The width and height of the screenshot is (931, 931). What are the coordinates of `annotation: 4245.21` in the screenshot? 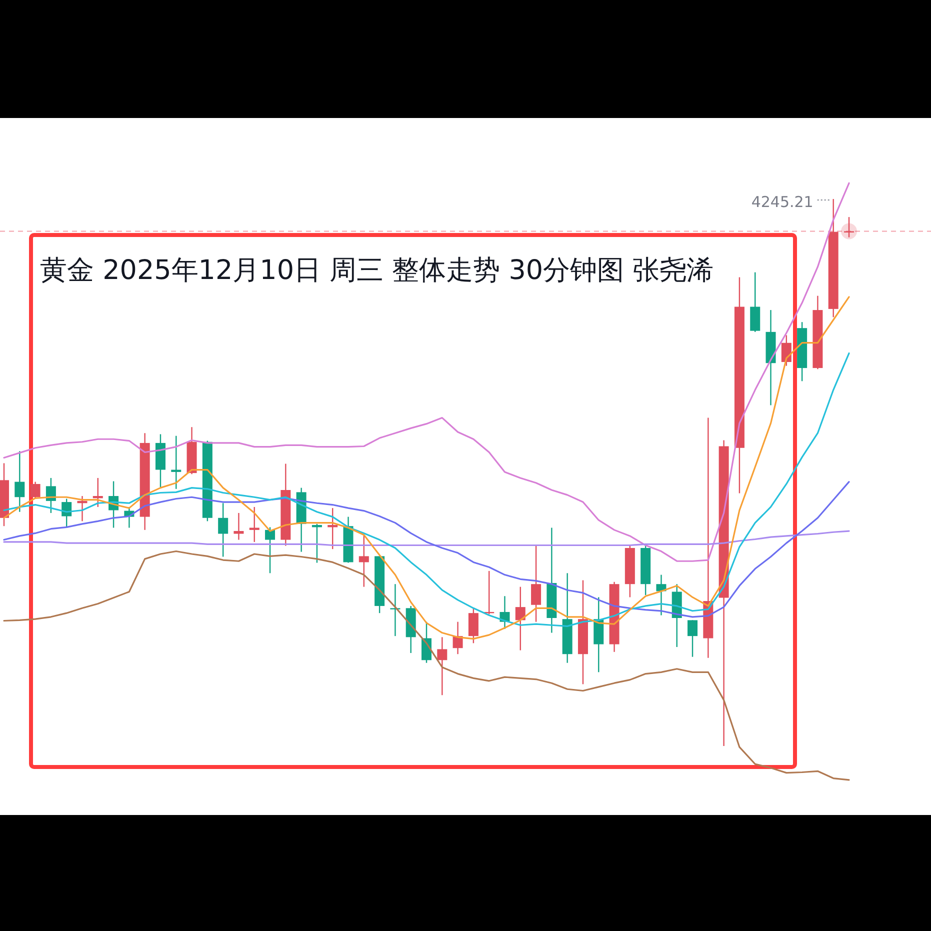 It's located at (782, 202).